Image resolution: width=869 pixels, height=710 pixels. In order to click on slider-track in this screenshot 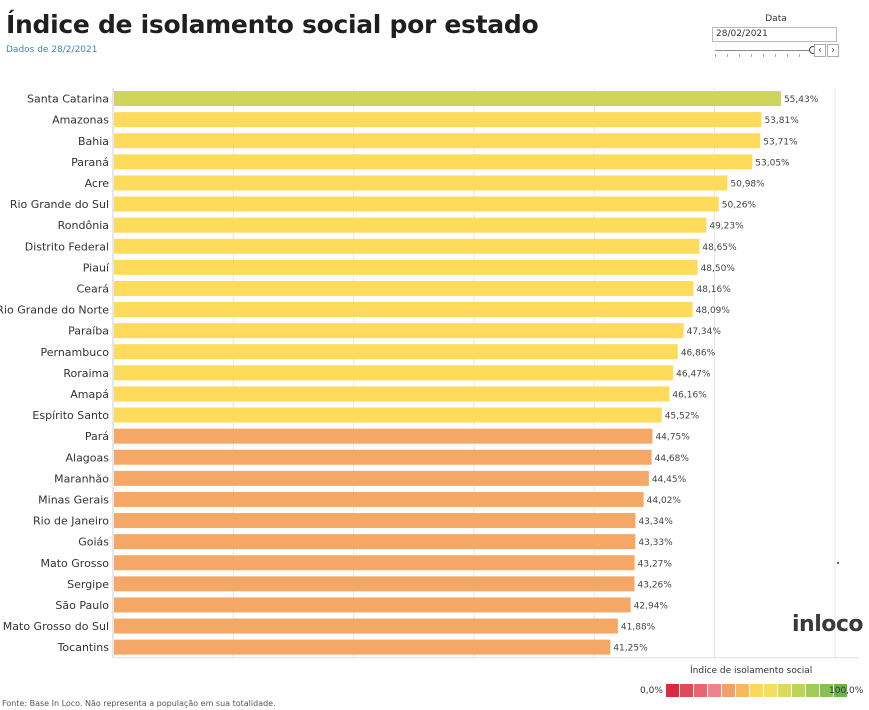, I will do `click(763, 50)`.